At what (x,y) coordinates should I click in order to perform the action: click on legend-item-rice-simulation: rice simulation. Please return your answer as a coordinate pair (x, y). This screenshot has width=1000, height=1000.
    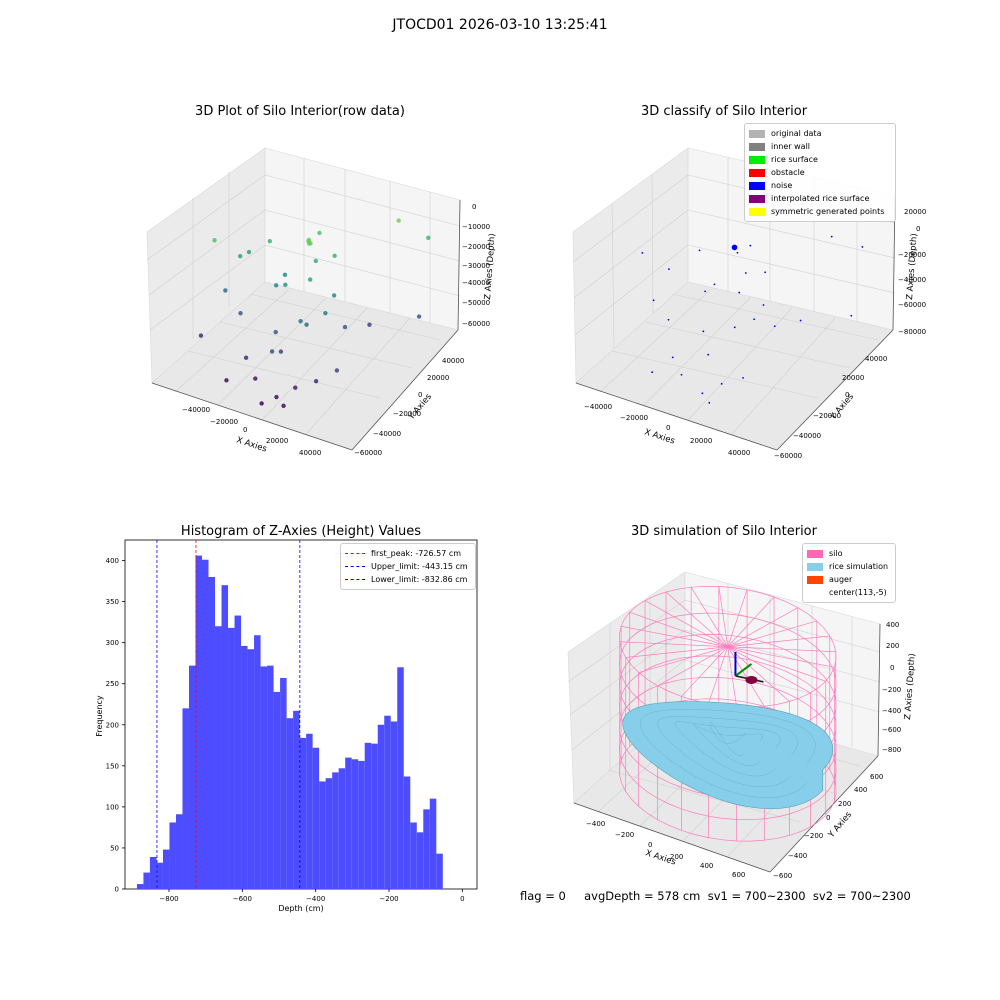
    Looking at the image, I should click on (849, 566).